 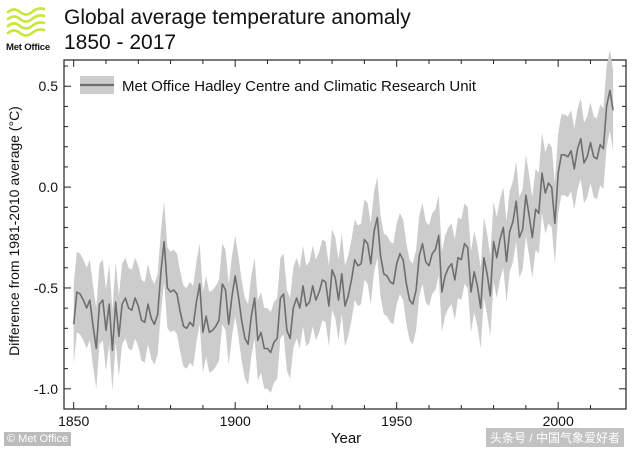 What do you see at coordinates (396, 421) in the screenshot?
I see `x-tick-label: 1950` at bounding box center [396, 421].